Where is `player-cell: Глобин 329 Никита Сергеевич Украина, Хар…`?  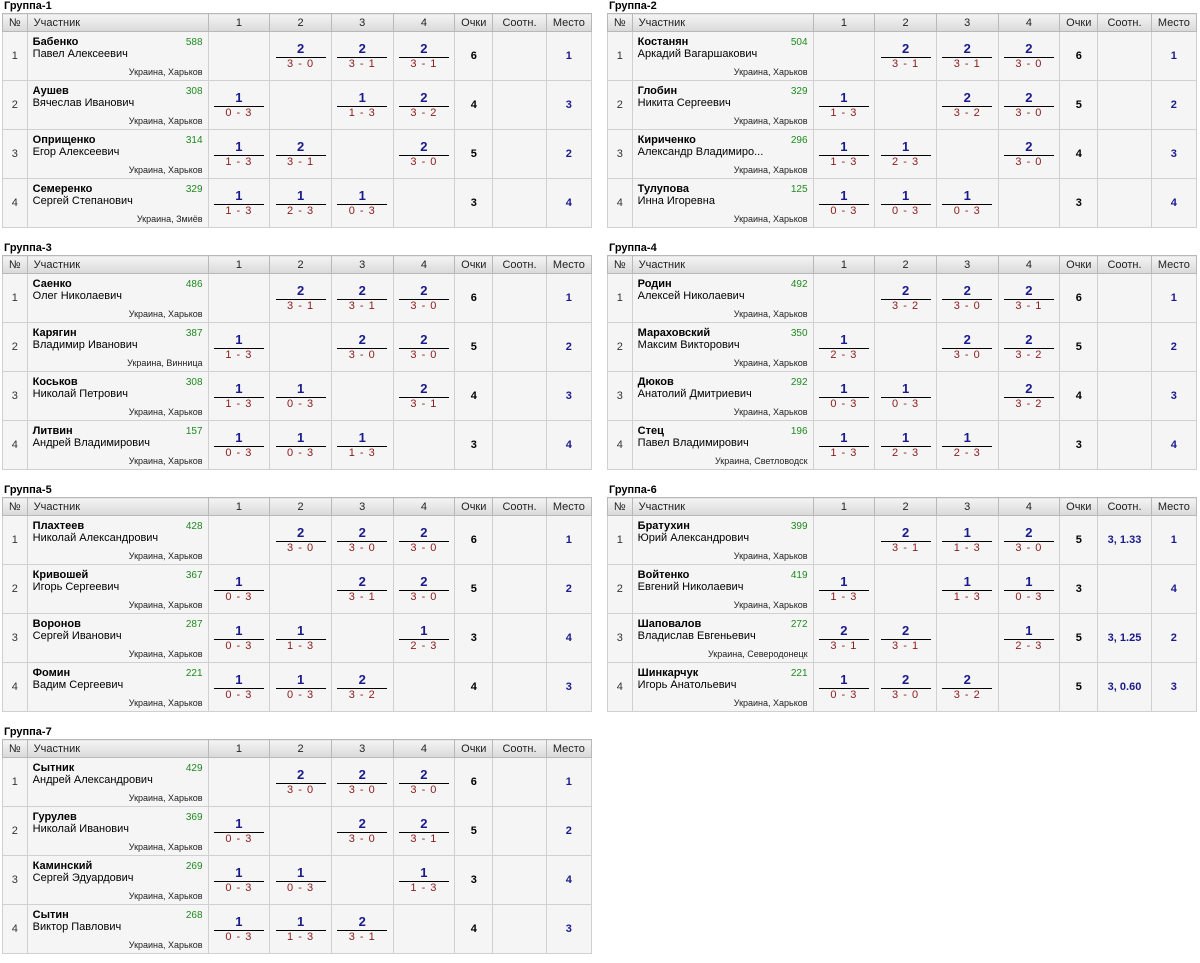
player-cell: Глобин 329 Никита Сергеевич Украина, Хар… is located at coordinates (722, 105).